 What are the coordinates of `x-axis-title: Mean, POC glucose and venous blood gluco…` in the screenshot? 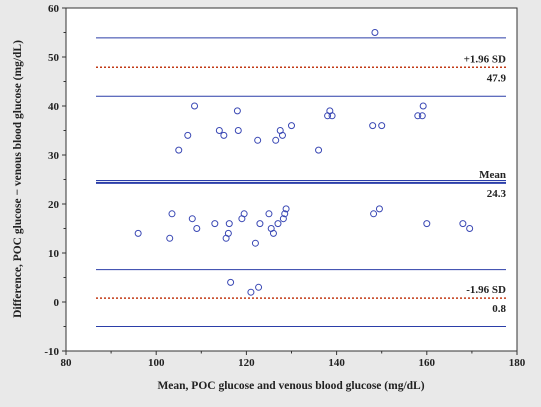 It's located at (290, 386).